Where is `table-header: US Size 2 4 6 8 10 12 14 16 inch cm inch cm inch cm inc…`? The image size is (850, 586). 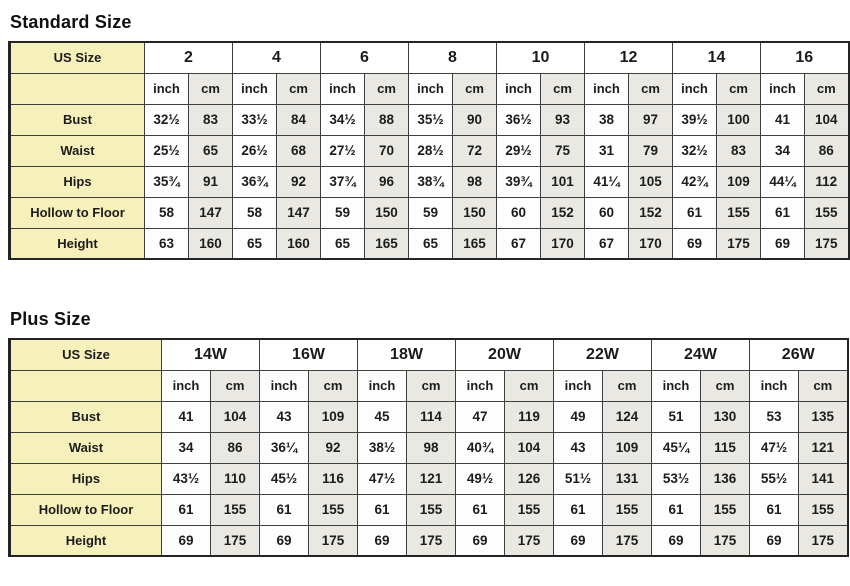
table-header: US Size 2 4 6 8 10 12 14 16 inch cm inch cm inch cm inc… is located at coordinates (429, 73).